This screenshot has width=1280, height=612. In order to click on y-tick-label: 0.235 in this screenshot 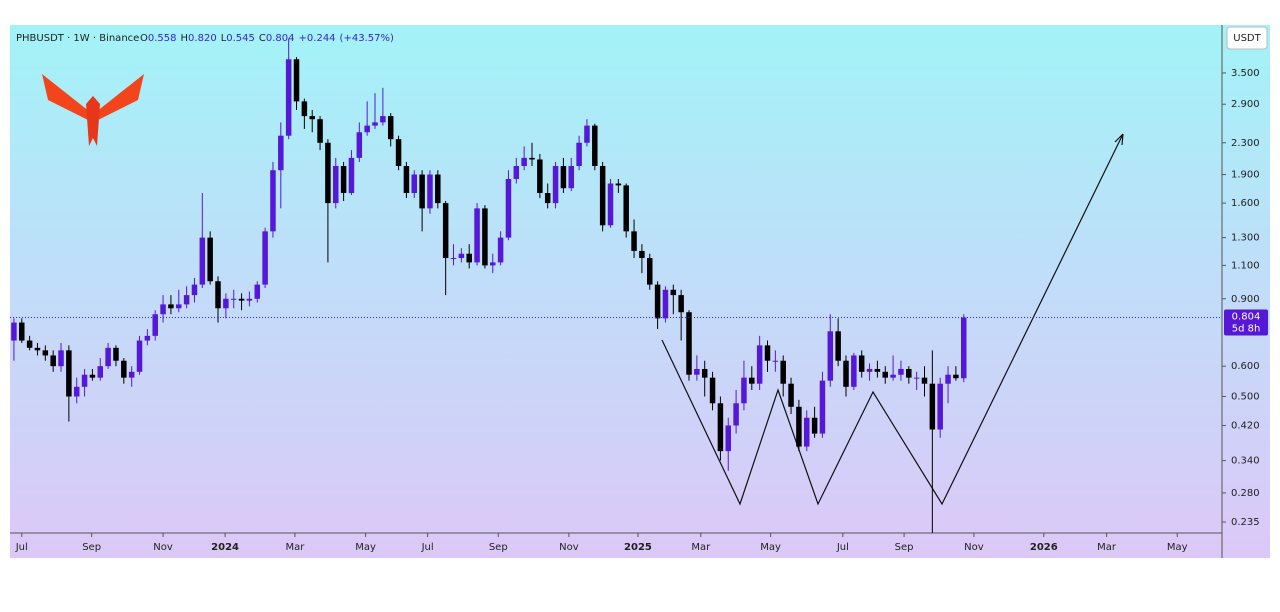, I will do `click(1245, 522)`.